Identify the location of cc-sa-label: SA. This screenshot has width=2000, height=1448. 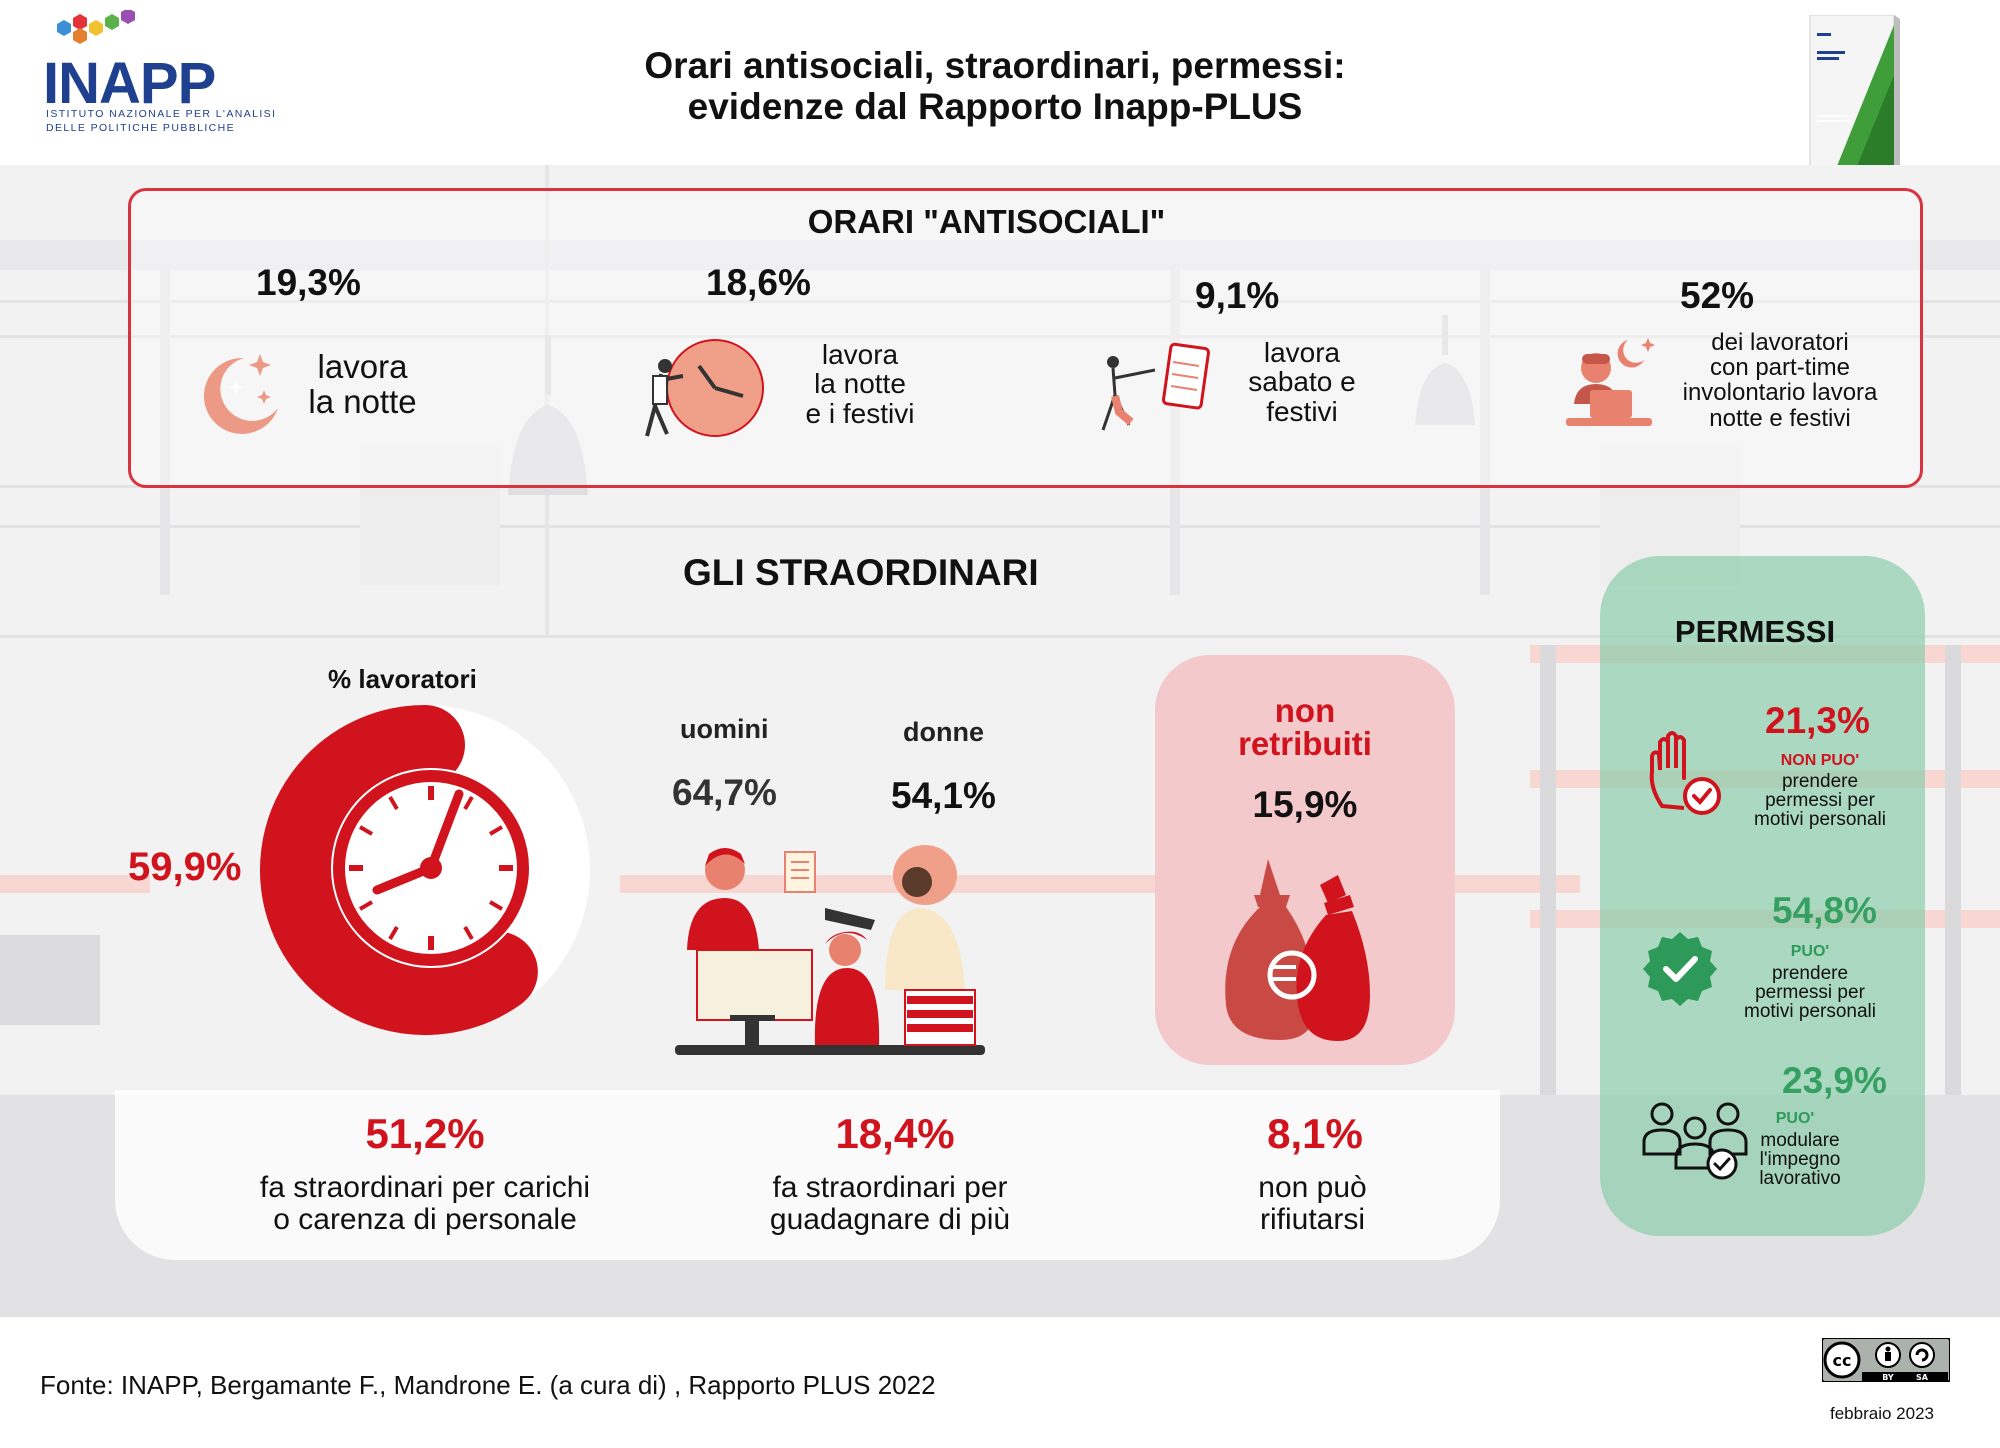
(1922, 1377).